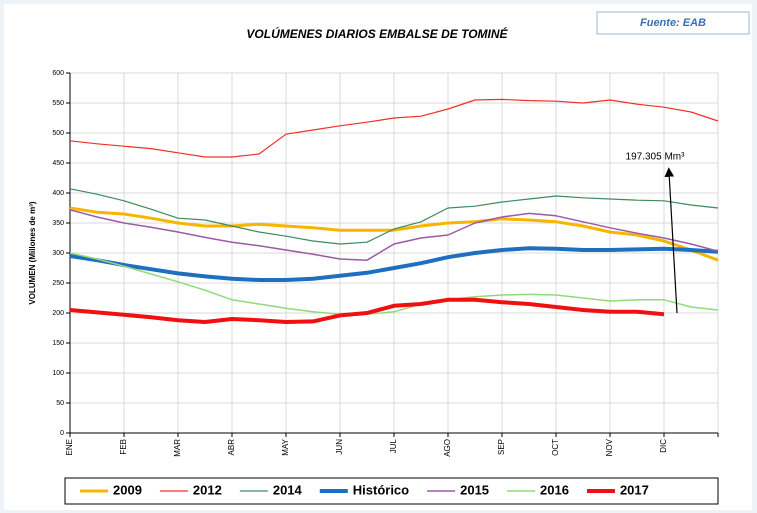 This screenshot has width=757, height=513. Describe the element at coordinates (58, 133) in the screenshot. I see `y-tick-label: 500` at that location.